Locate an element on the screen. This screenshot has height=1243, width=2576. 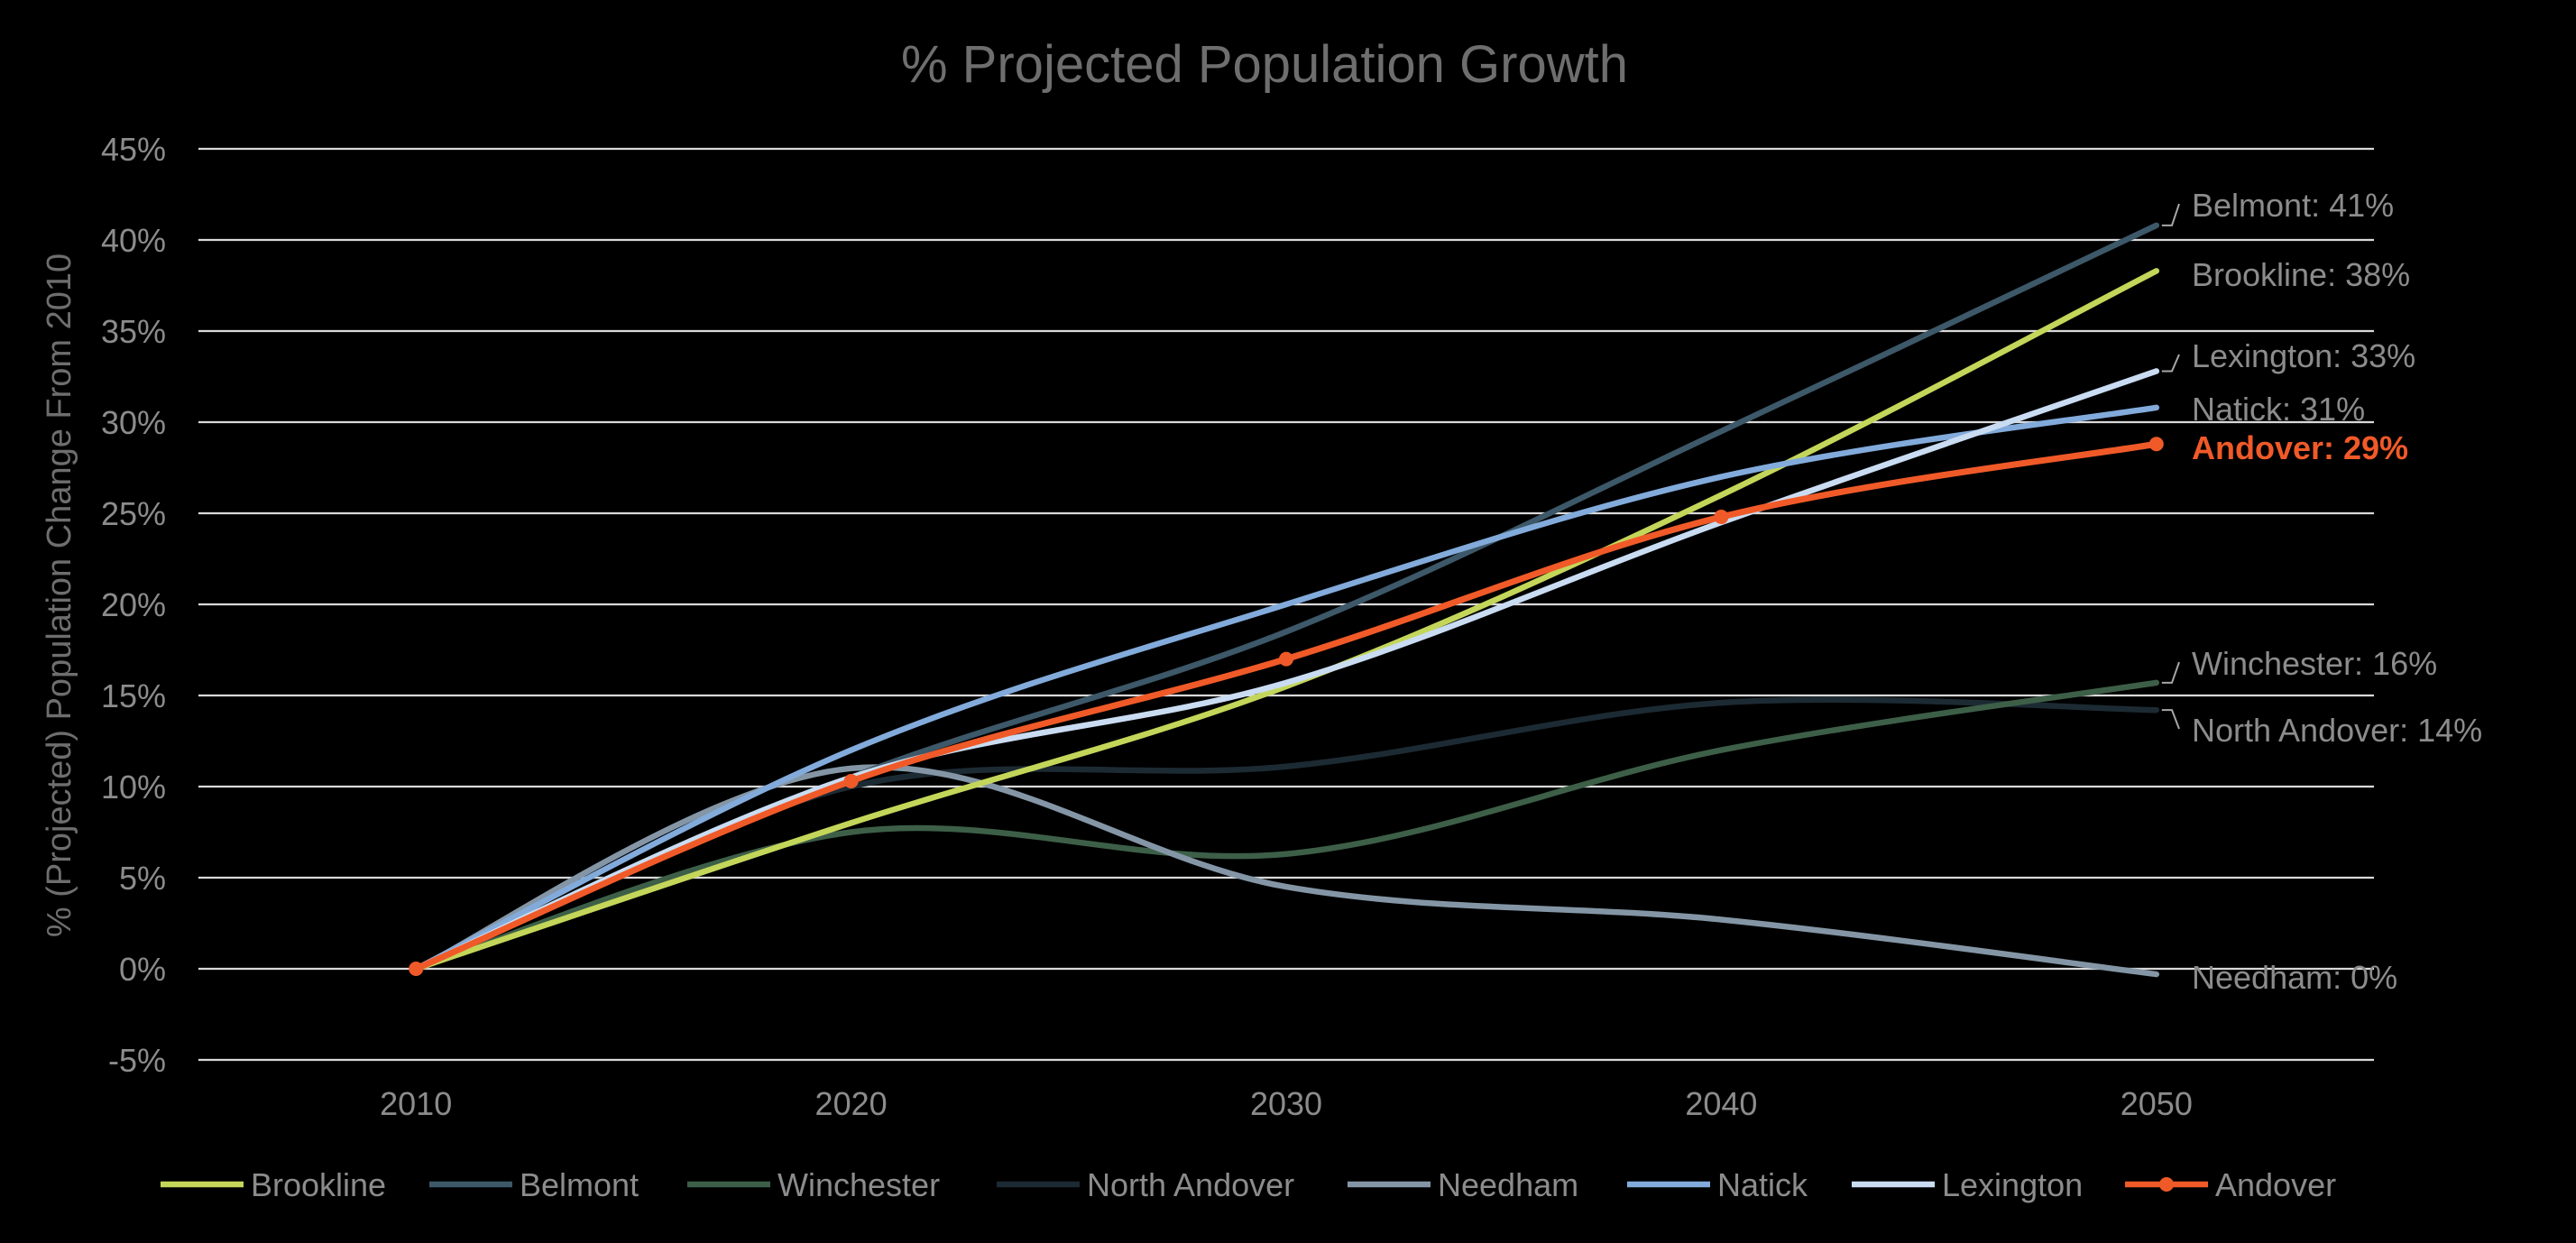
legend-item-needham: Needham is located at coordinates (1463, 1184).